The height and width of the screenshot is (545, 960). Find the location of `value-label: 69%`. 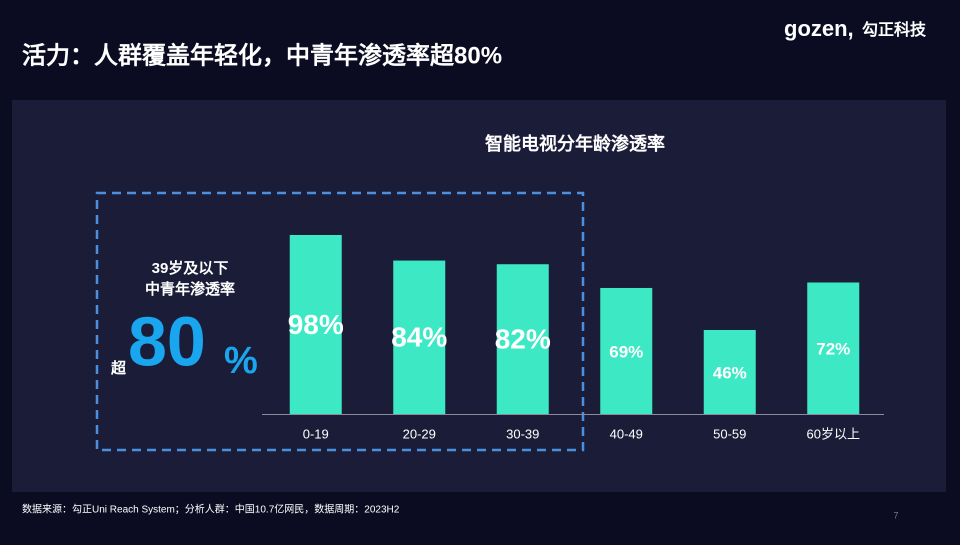

value-label: 69% is located at coordinates (626, 351).